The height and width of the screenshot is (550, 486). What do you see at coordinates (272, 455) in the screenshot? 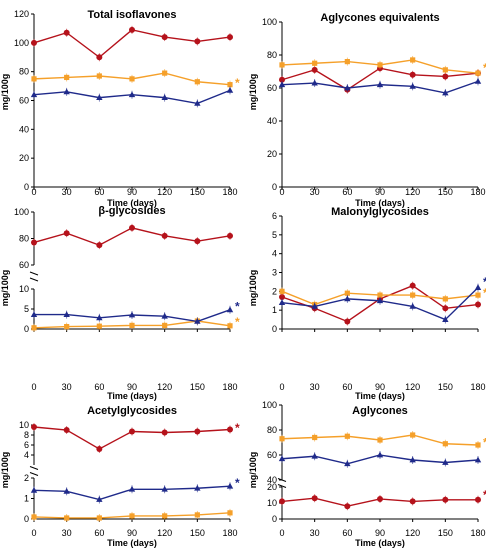
I see `y-tick-label: 60` at bounding box center [272, 455].